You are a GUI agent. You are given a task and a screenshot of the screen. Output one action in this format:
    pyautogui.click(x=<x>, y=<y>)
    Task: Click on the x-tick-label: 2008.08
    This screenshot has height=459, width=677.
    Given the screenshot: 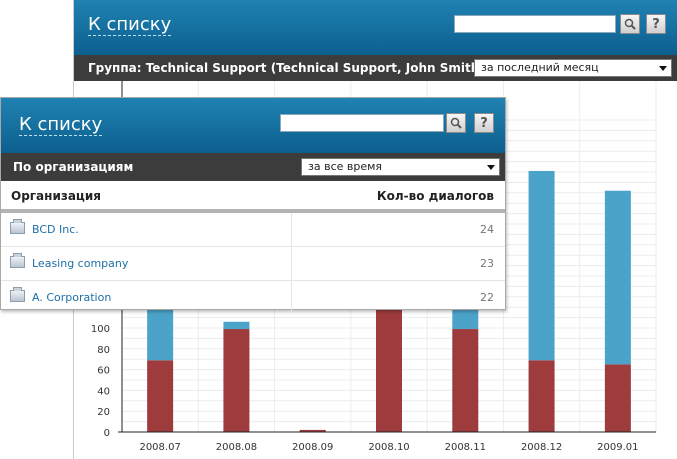 What is the action you would take?
    pyautogui.click(x=236, y=447)
    